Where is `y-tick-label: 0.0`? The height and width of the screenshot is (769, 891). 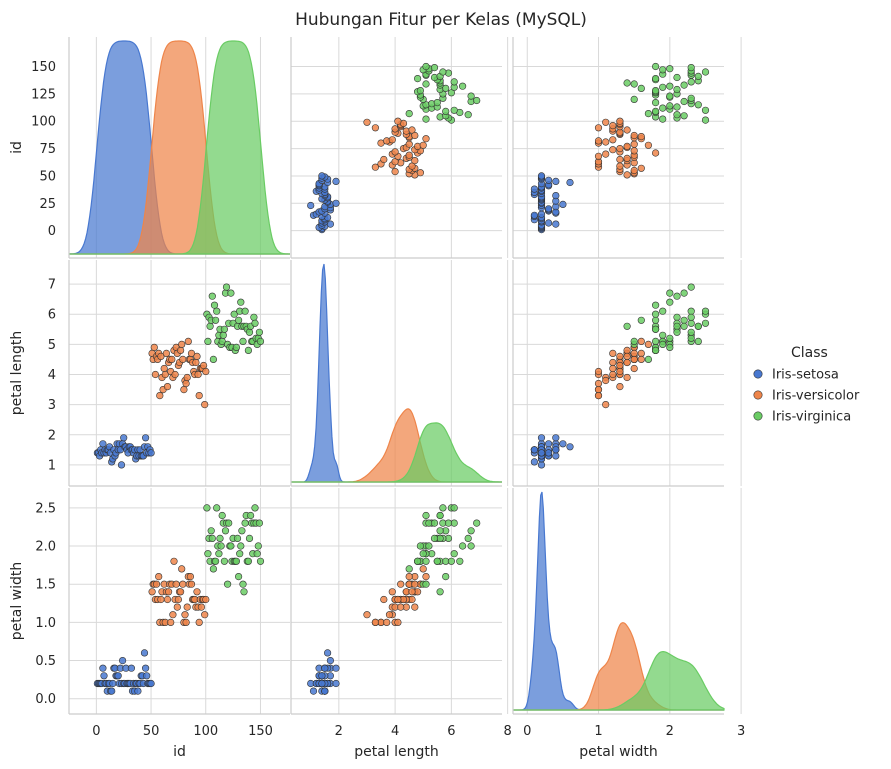 y-tick-label: 0.0 is located at coordinates (45, 699).